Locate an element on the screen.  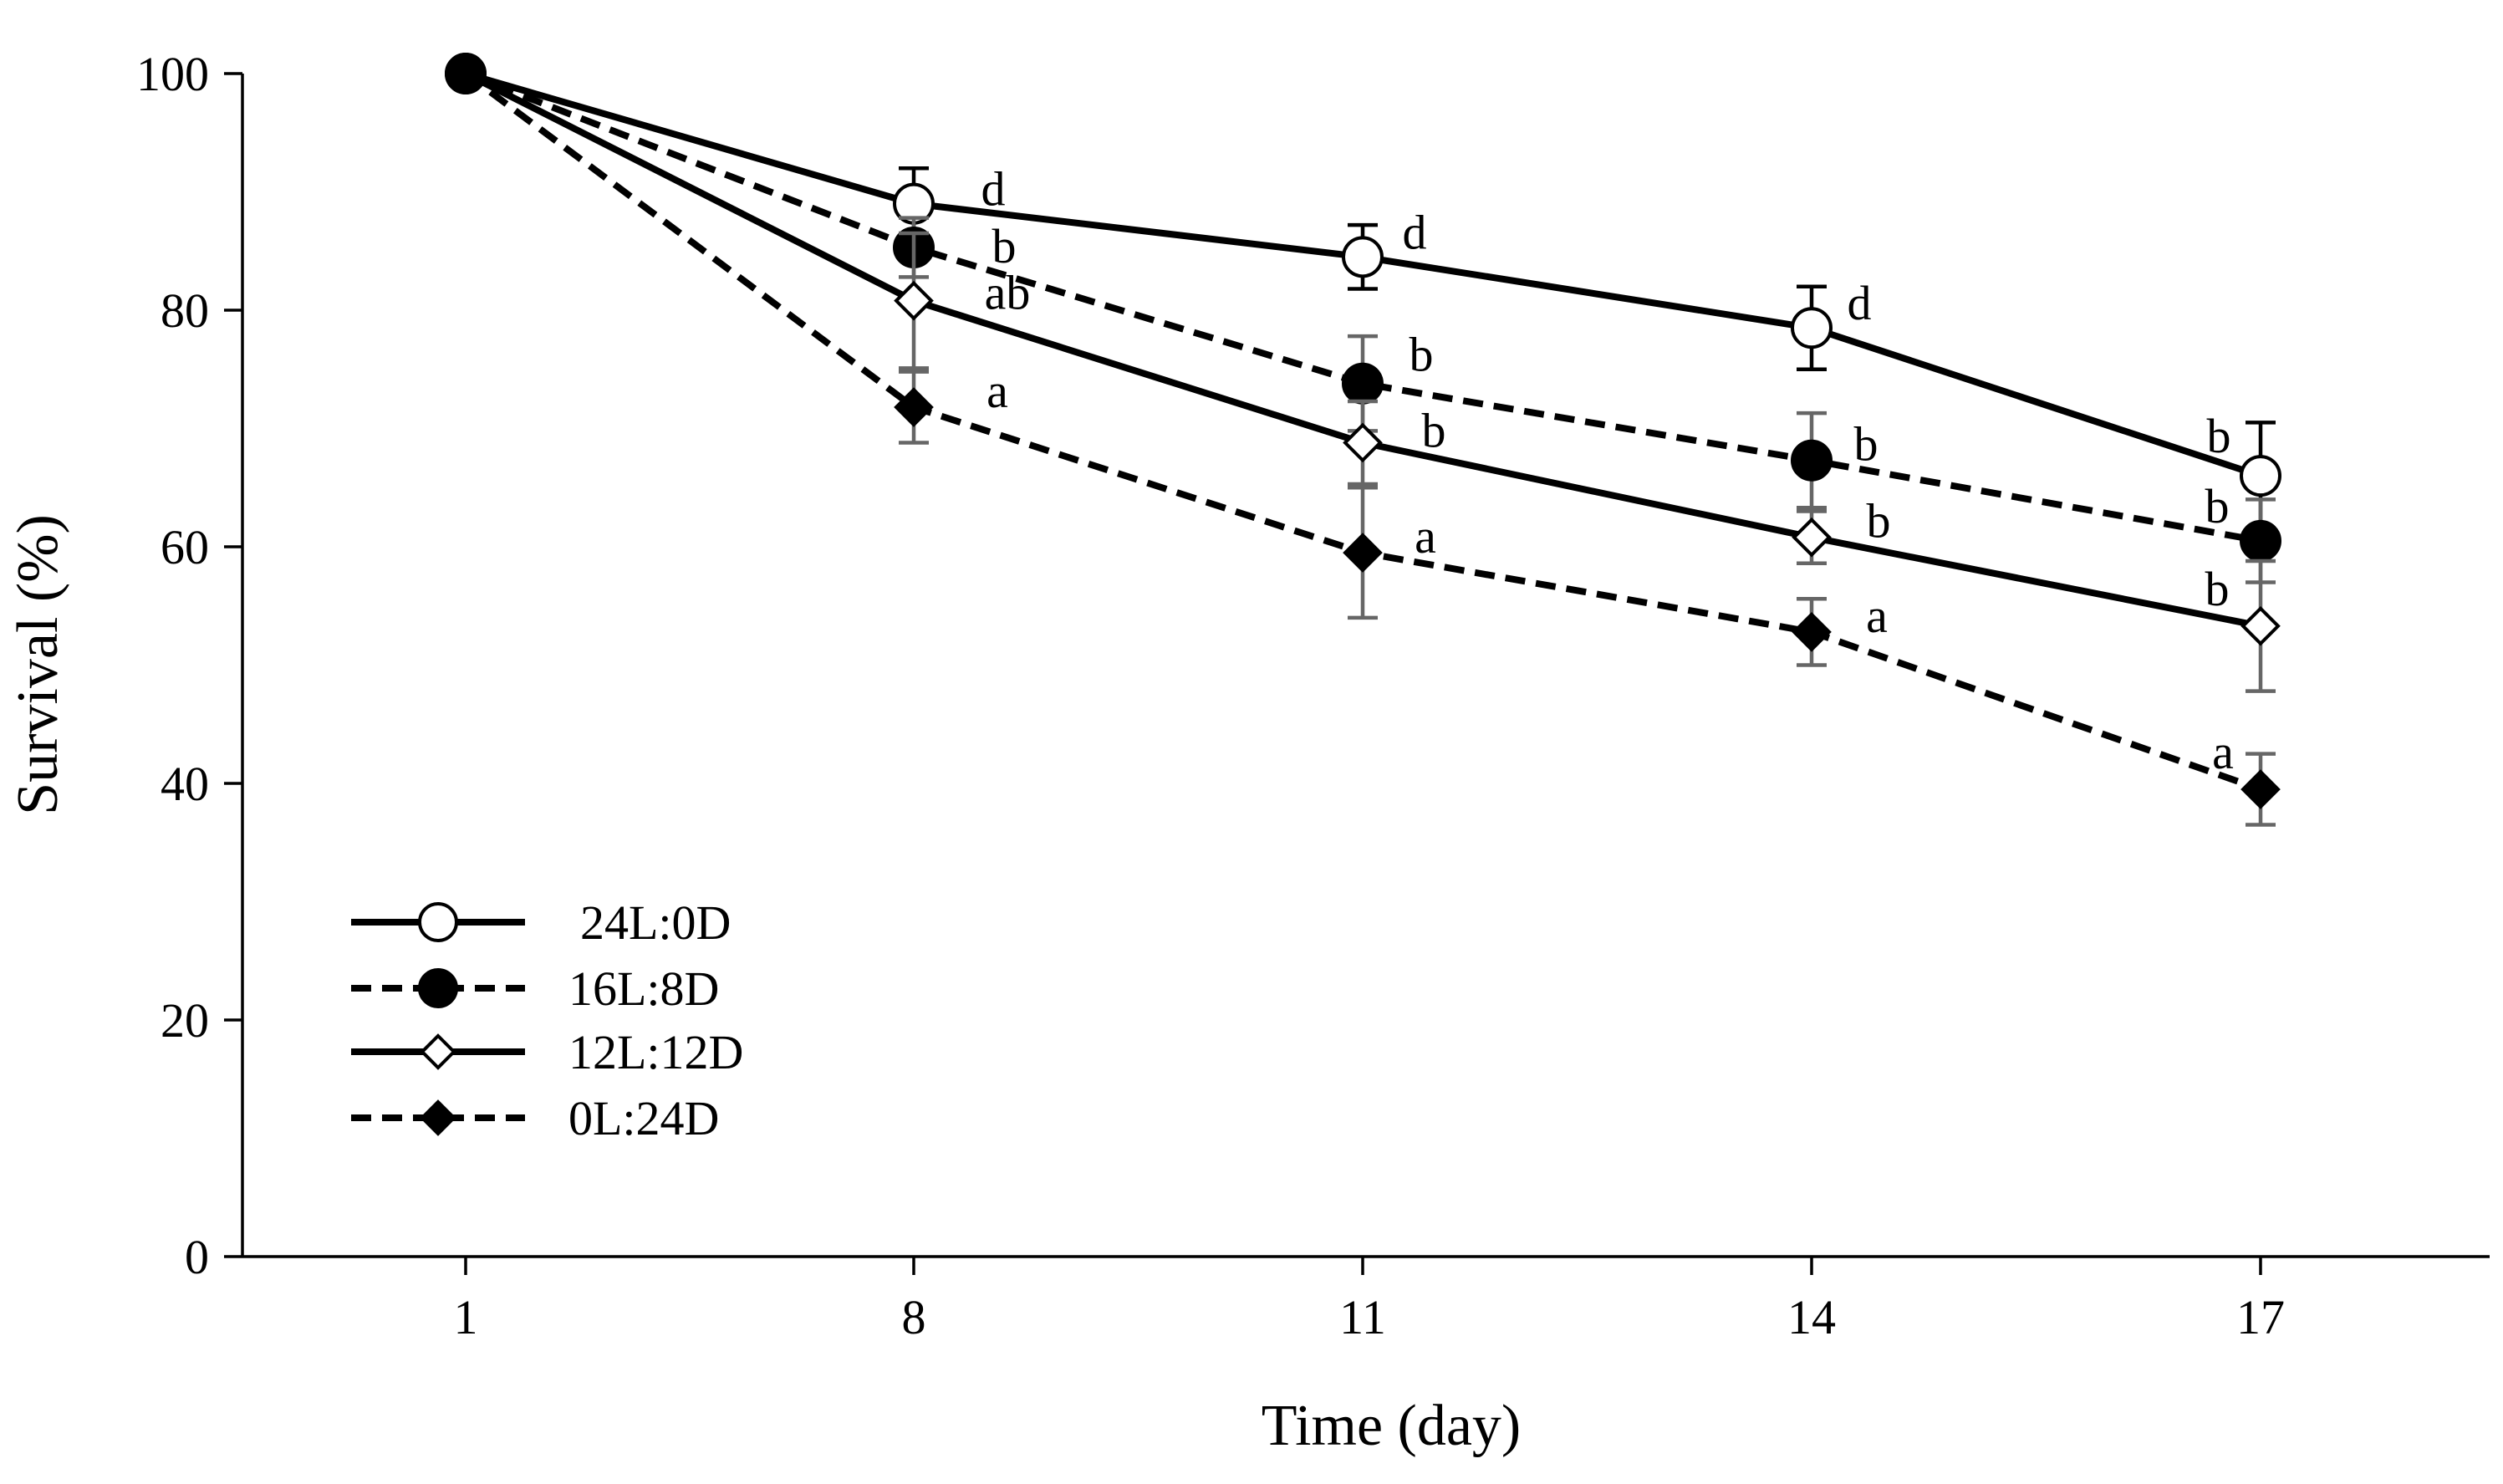
legend-label: 16L:8D is located at coordinates (643, 988).